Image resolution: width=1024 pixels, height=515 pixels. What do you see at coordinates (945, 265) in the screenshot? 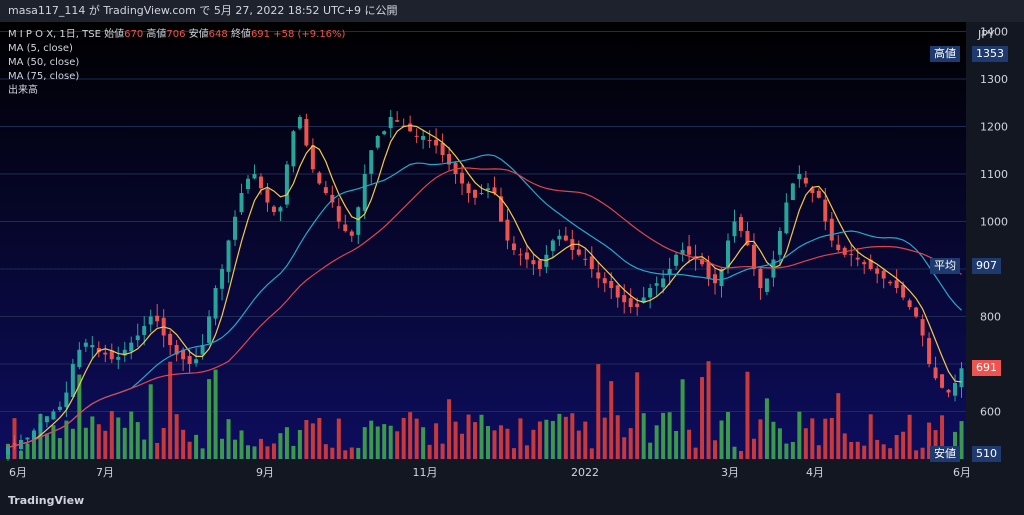
I see `price-tag-label: 平均` at bounding box center [945, 265].